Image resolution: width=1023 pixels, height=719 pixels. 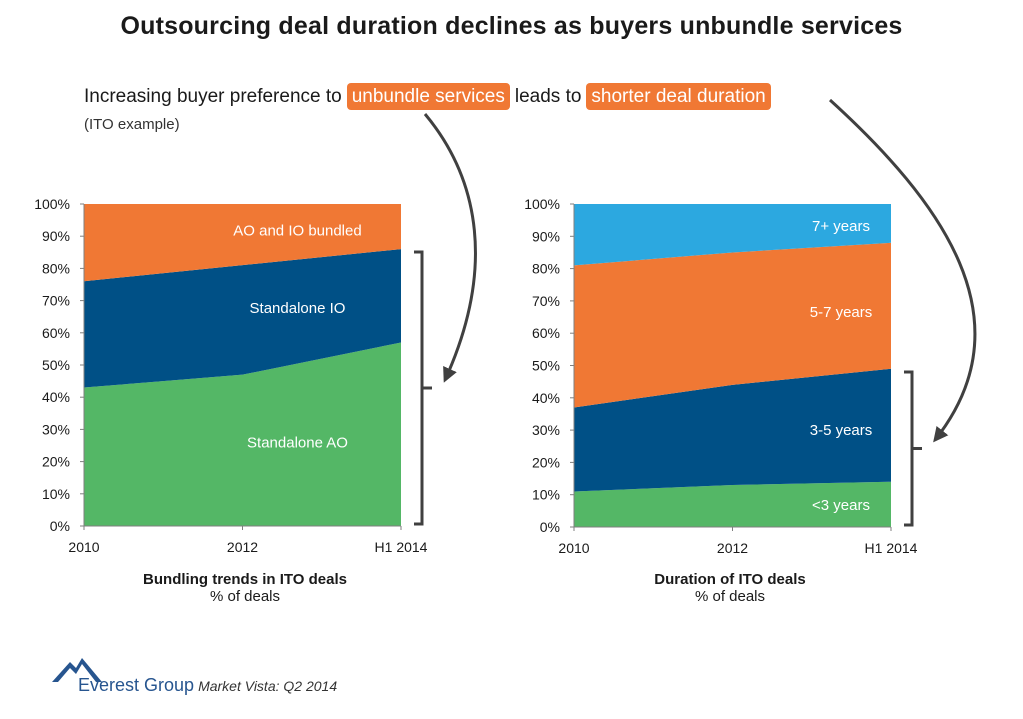 I want to click on chart-2-x-tick-label: 2012, so click(x=732, y=548).